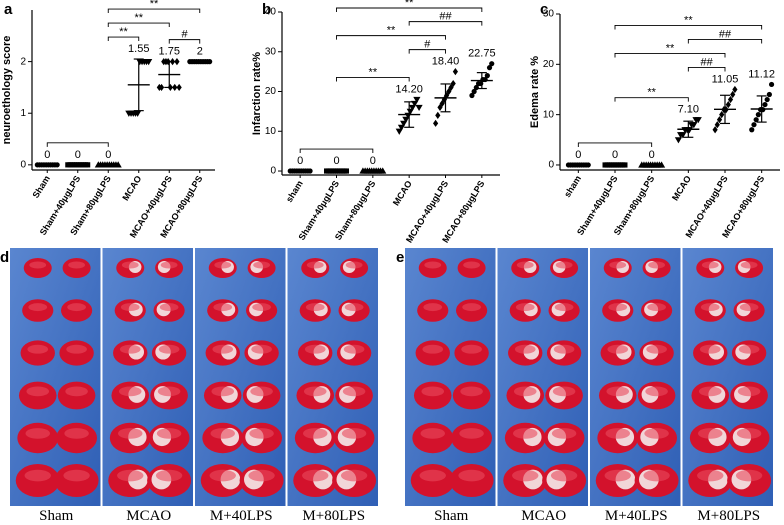 The width and height of the screenshot is (784, 525). I want to click on value-label: 7.10, so click(688, 110).